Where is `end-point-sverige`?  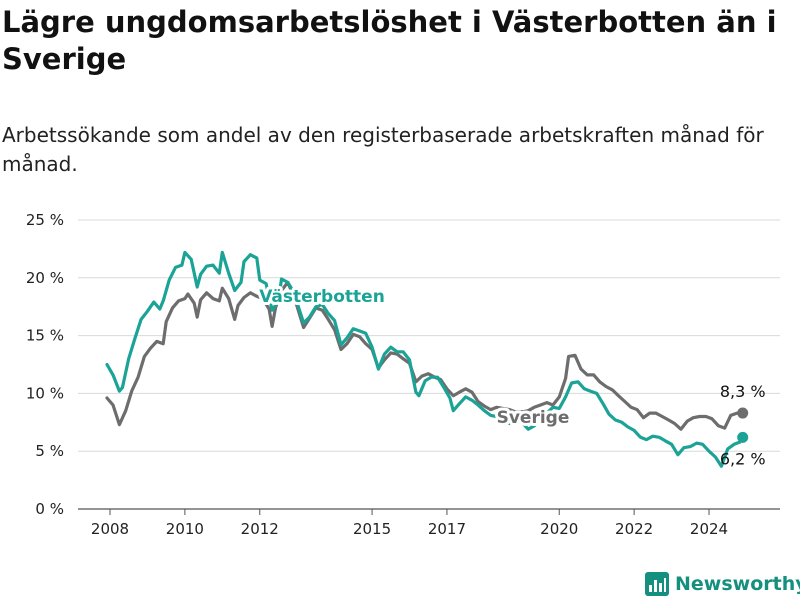 end-point-sverige is located at coordinates (743, 413).